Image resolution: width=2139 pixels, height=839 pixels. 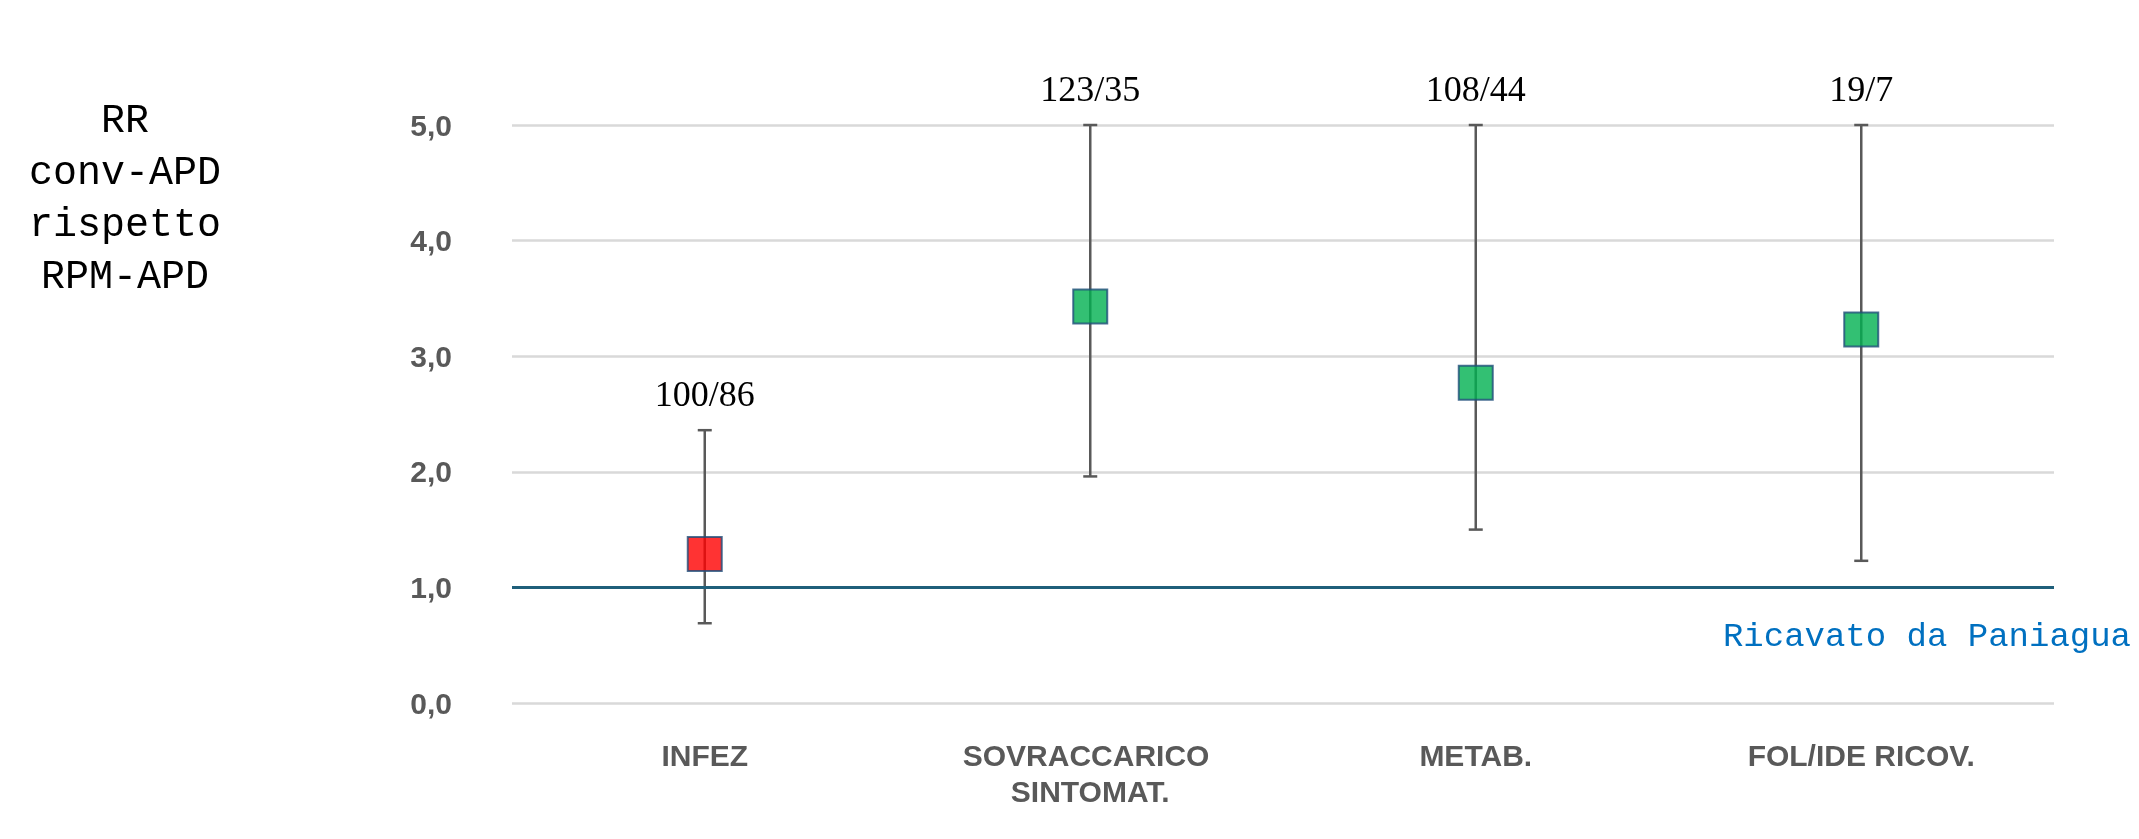 I want to click on x-tick-label: SOVRACCARICO SINTOMAT., so click(x=1090, y=773).